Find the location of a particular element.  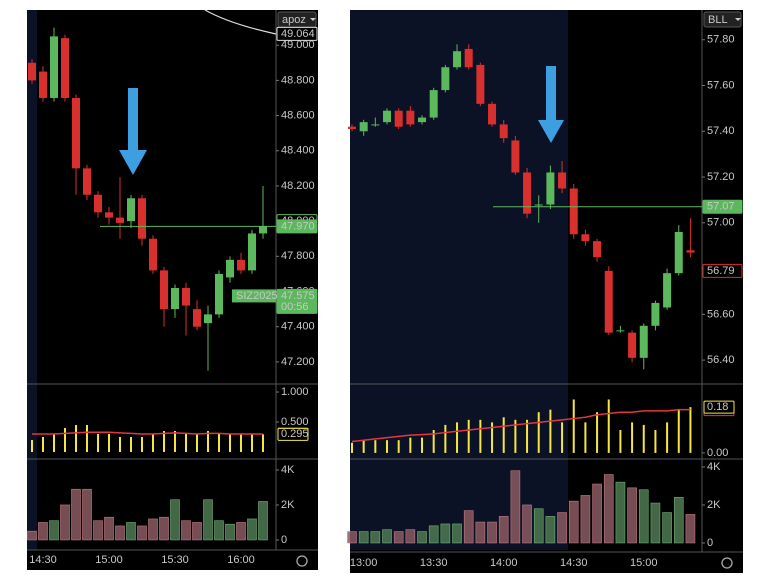

x-tick-label: 14:30 is located at coordinates (574, 563).